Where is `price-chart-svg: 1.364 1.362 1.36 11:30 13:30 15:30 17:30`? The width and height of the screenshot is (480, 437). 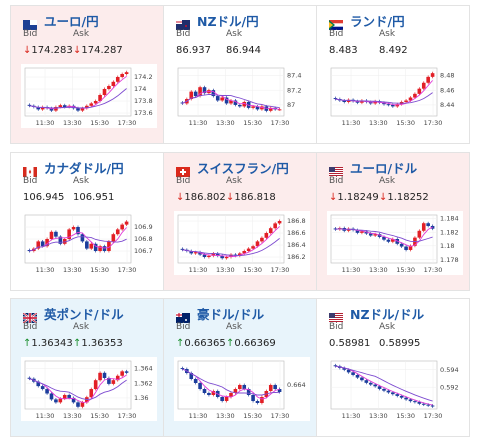
price-chart-svg: 1.364 1.362 1.36 11:30 13:30 15:30 17:30 is located at coordinates (89, 389).